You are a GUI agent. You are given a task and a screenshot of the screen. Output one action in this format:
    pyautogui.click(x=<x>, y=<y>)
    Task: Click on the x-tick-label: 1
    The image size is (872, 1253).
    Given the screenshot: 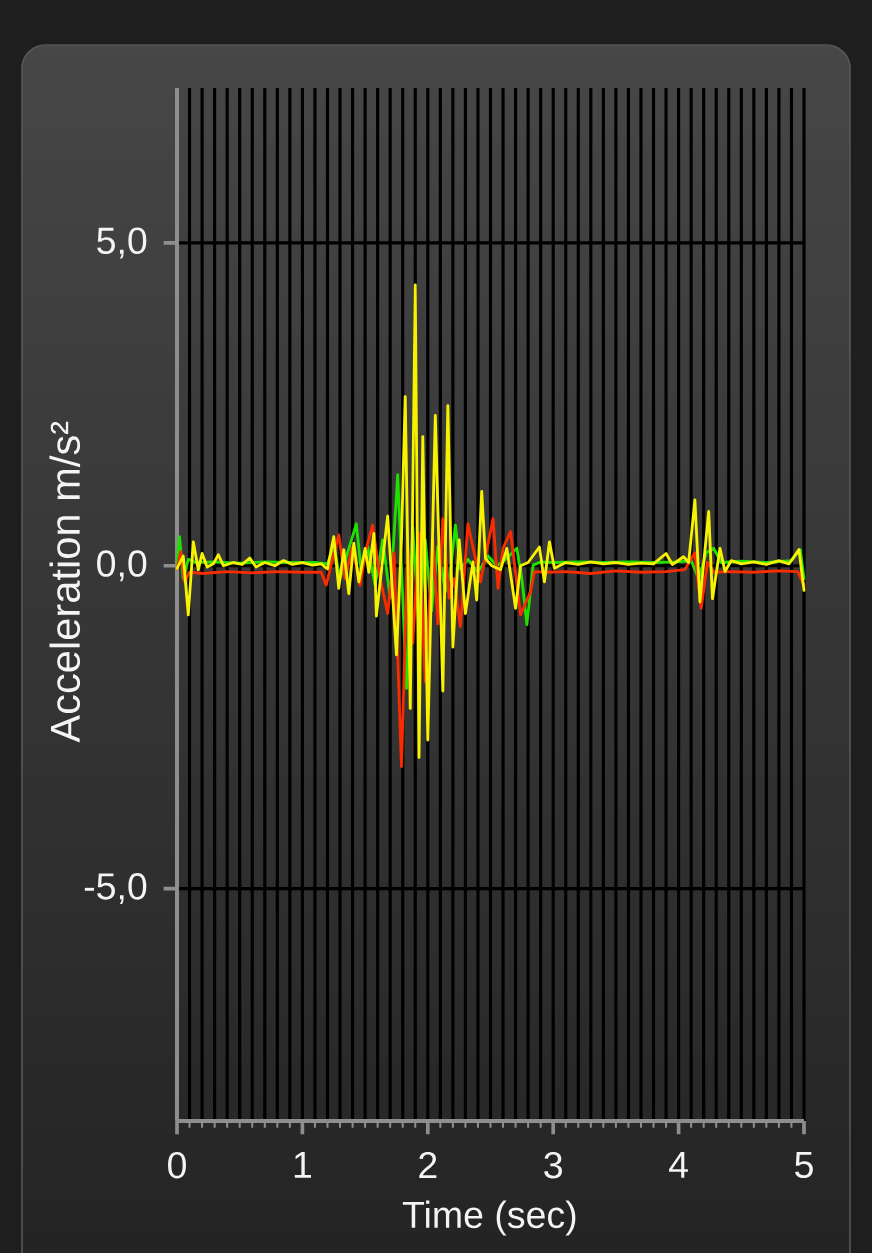 What is the action you would take?
    pyautogui.click(x=302, y=1164)
    